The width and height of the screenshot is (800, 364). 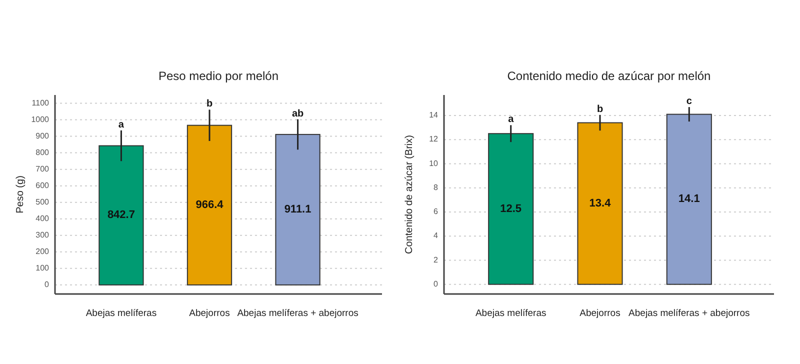 I want to click on y-tick-label: 900, so click(x=43, y=135).